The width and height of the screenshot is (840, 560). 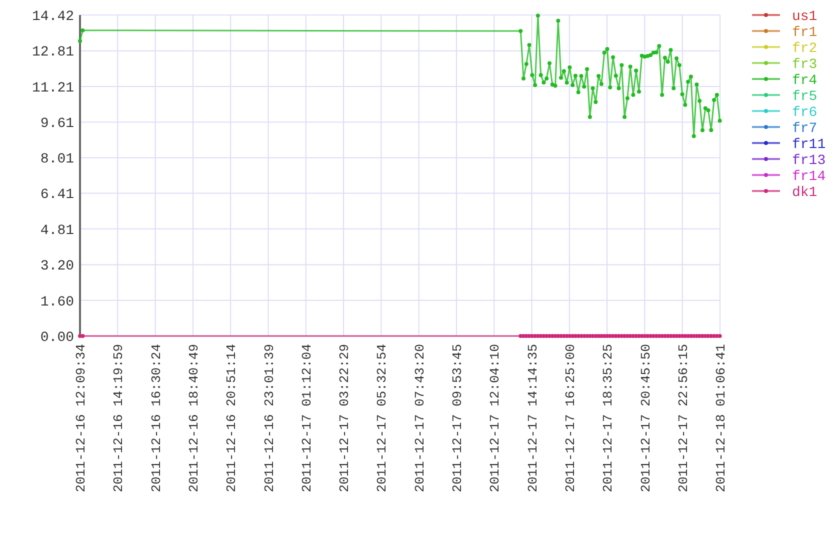 I want to click on legend-label: fr14, so click(x=809, y=176).